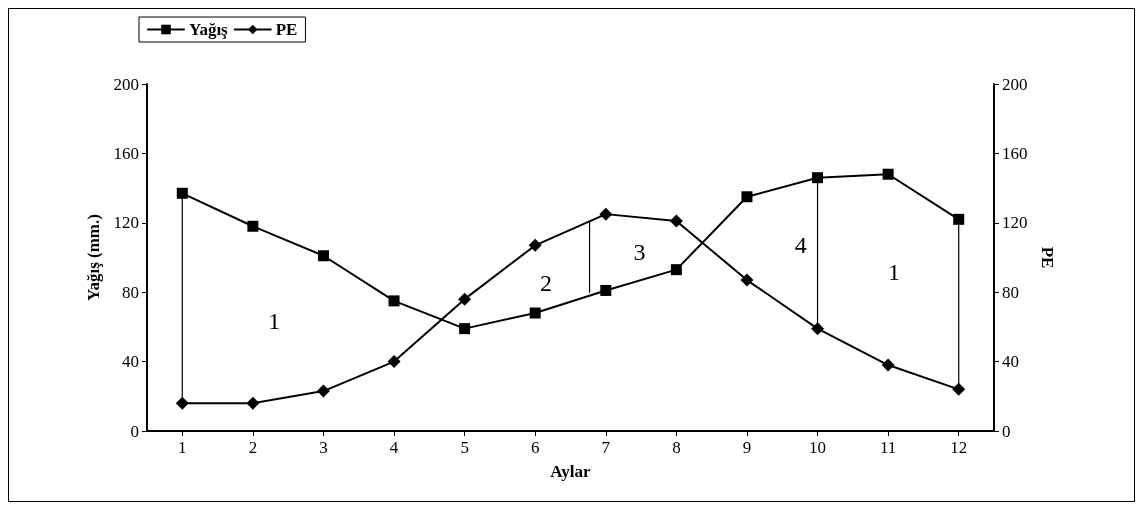 This screenshot has width=1143, height=510. What do you see at coordinates (959, 447) in the screenshot?
I see `x-tick-label: 12` at bounding box center [959, 447].